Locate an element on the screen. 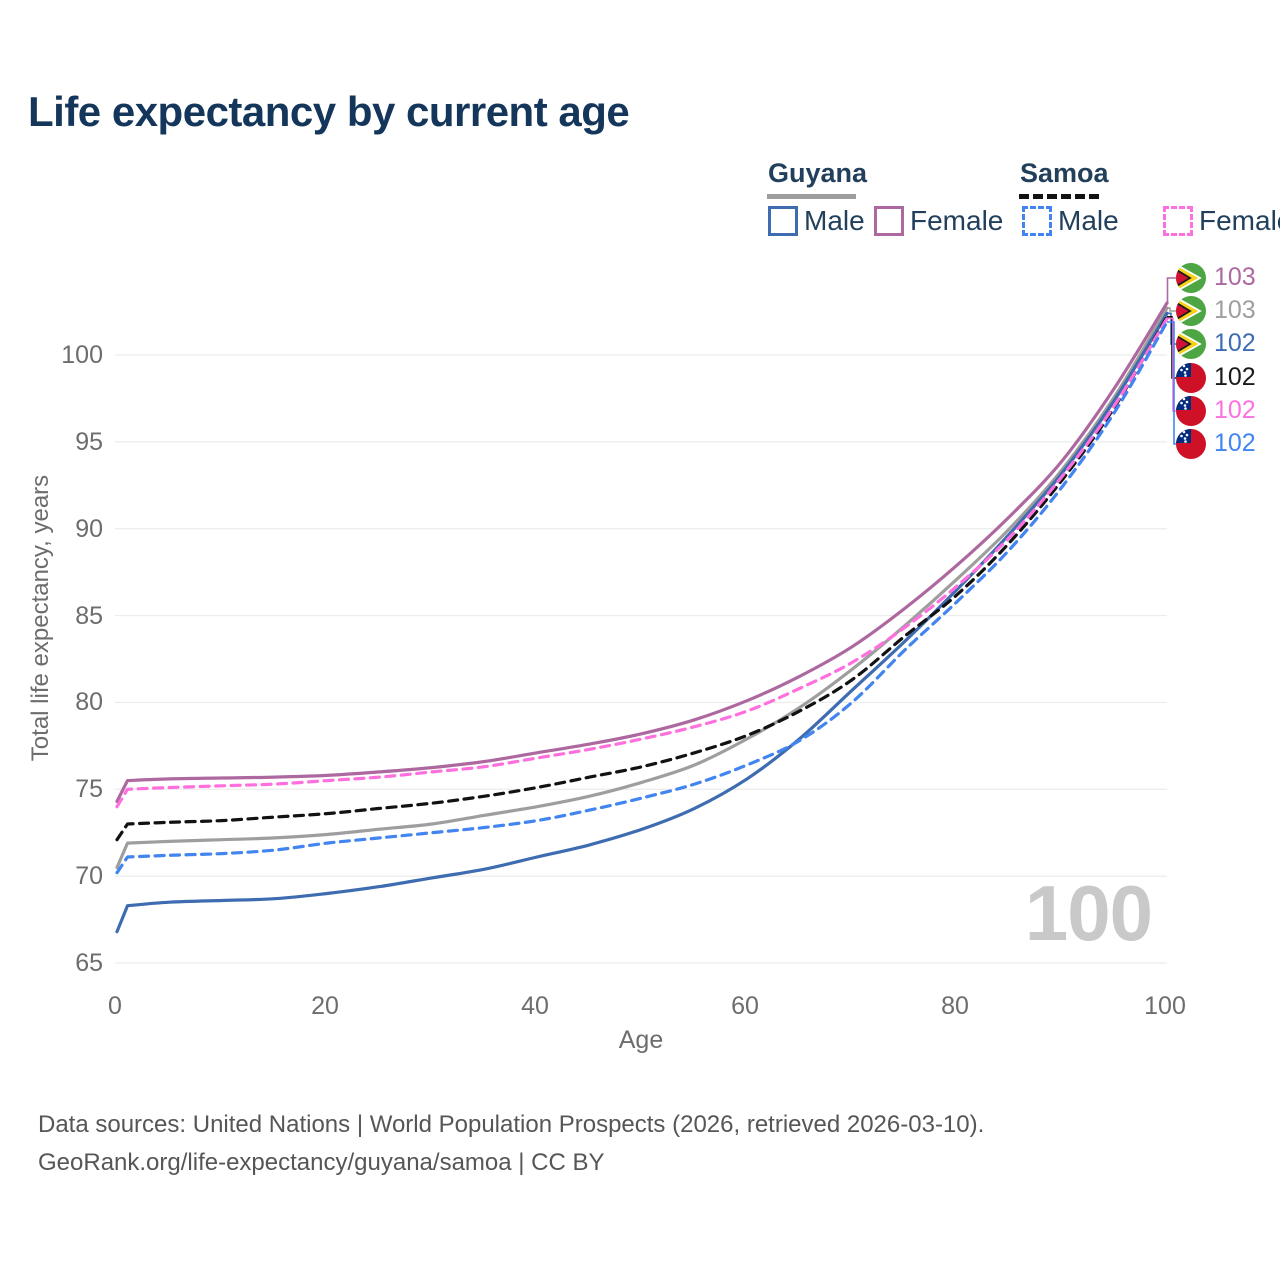 This screenshot has height=1280, width=1280. legend-group-guyana-header: Guyana is located at coordinates (818, 173).